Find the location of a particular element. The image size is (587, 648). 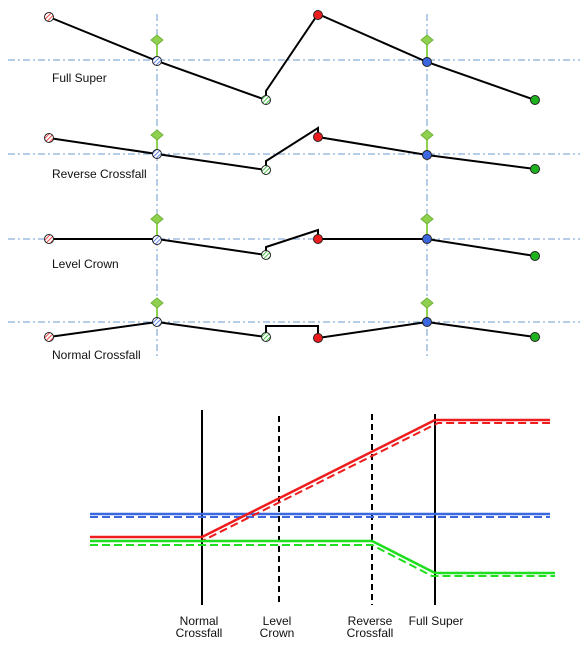

section-label: Normal Crossfall is located at coordinates (96, 355).